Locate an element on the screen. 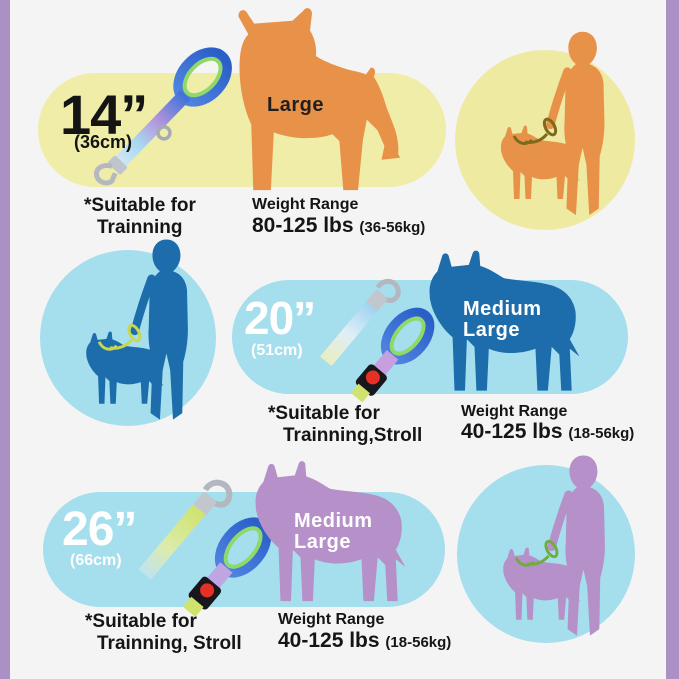 The width and height of the screenshot is (679, 679). length-metric-20: (51cm) is located at coordinates (277, 350).